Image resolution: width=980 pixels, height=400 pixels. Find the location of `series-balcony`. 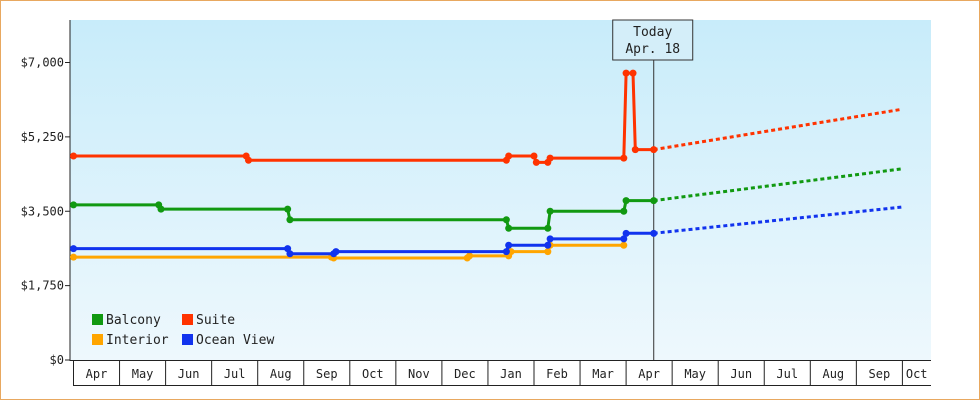

series-balcony is located at coordinates (486, 199).